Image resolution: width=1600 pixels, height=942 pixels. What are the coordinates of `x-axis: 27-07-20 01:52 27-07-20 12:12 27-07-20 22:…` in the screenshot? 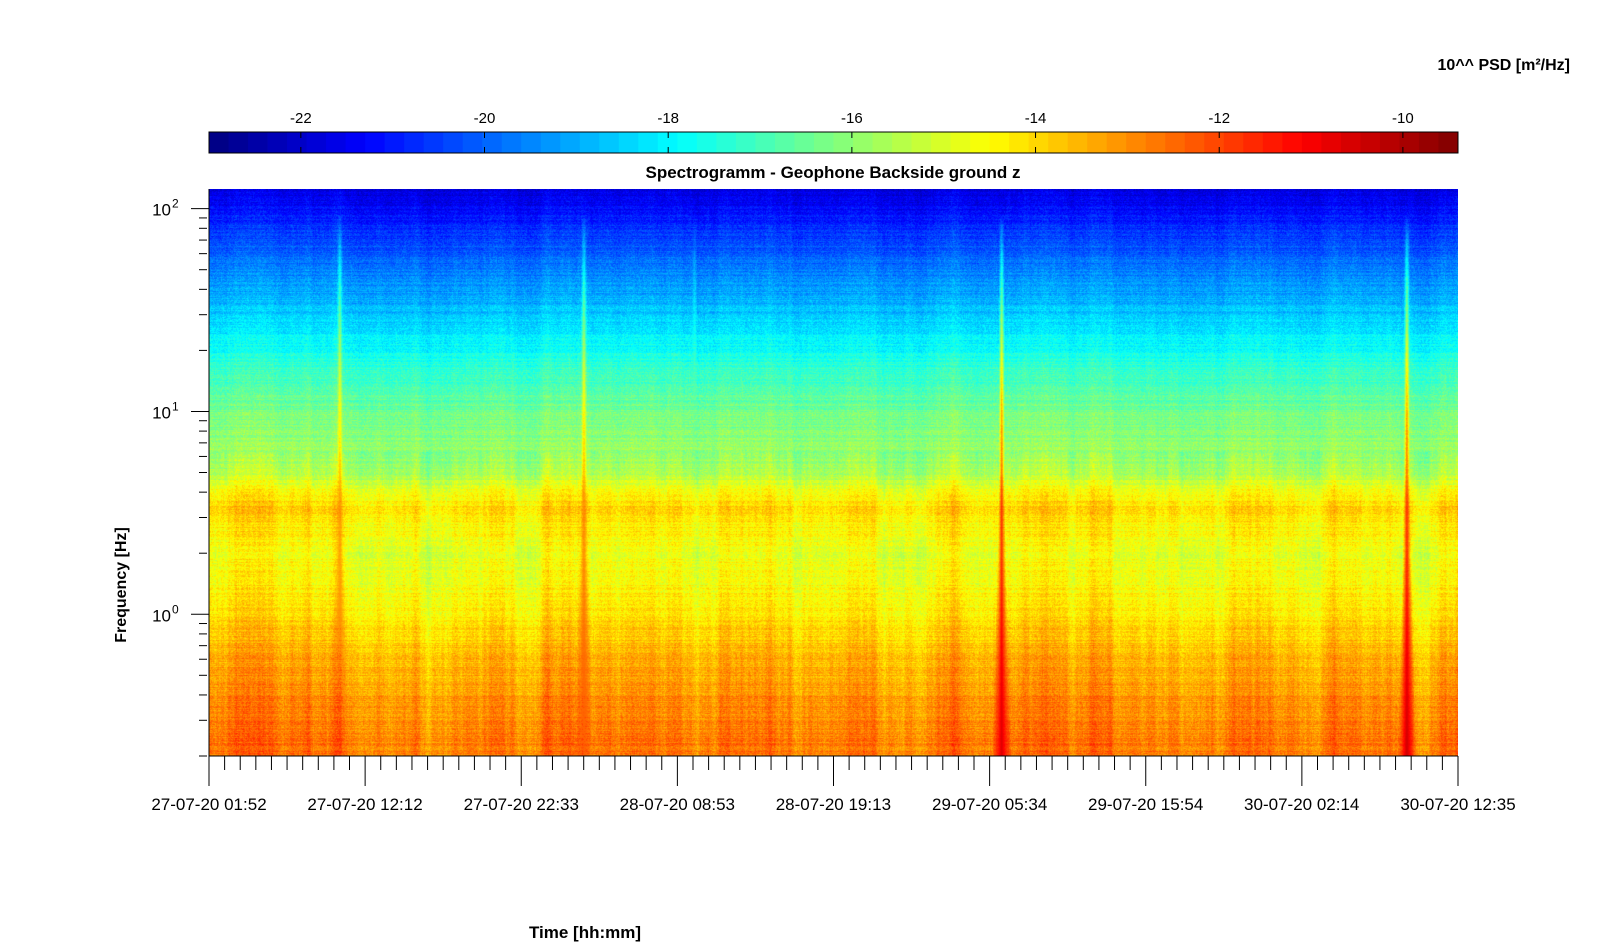 It's located at (833, 784).